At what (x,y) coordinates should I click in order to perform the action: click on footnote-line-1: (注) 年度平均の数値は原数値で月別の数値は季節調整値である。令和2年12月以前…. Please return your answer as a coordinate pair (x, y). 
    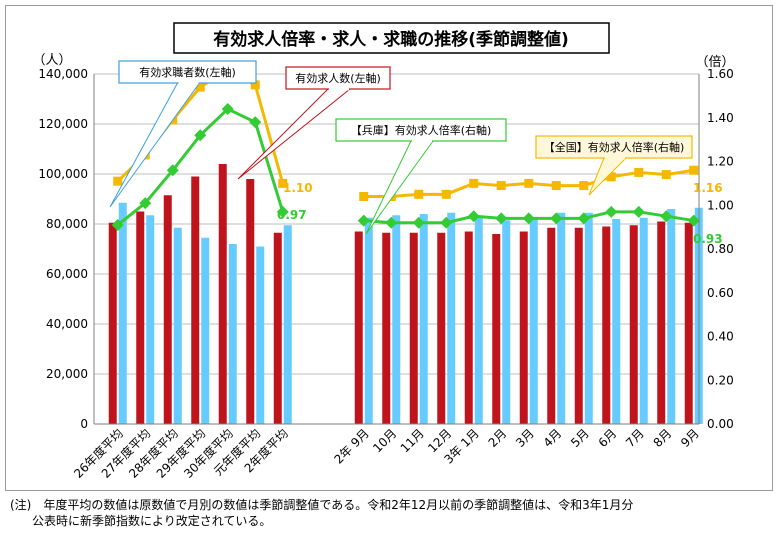
    Looking at the image, I should click on (322, 505).